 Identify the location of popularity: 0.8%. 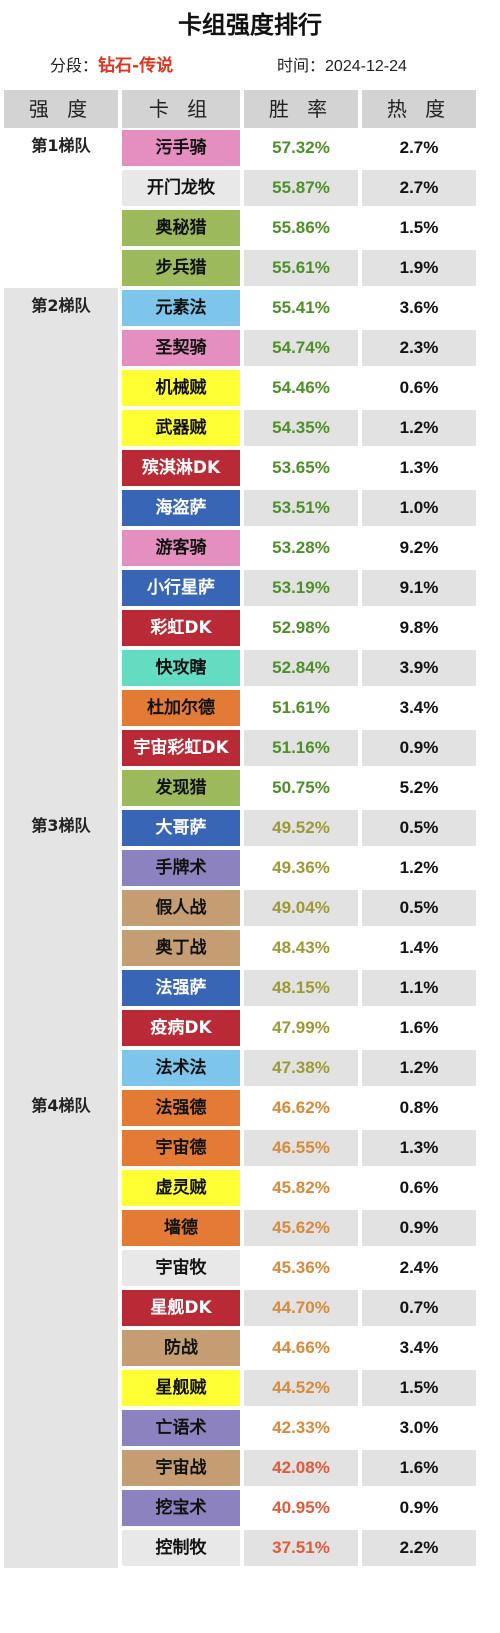
(419, 1107).